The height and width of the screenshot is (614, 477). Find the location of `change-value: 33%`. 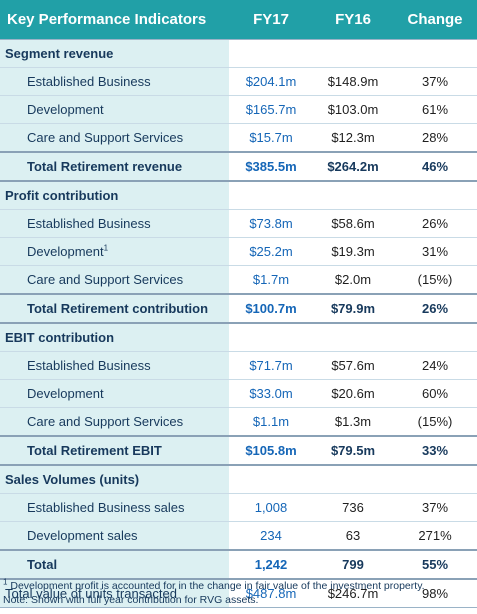

change-value: 33% is located at coordinates (435, 450).